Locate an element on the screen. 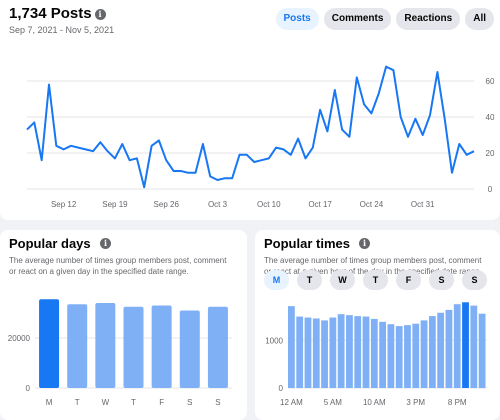 Image resolution: width=500 pixels, height=420 pixels. y-tick-label: 40 is located at coordinates (490, 117).